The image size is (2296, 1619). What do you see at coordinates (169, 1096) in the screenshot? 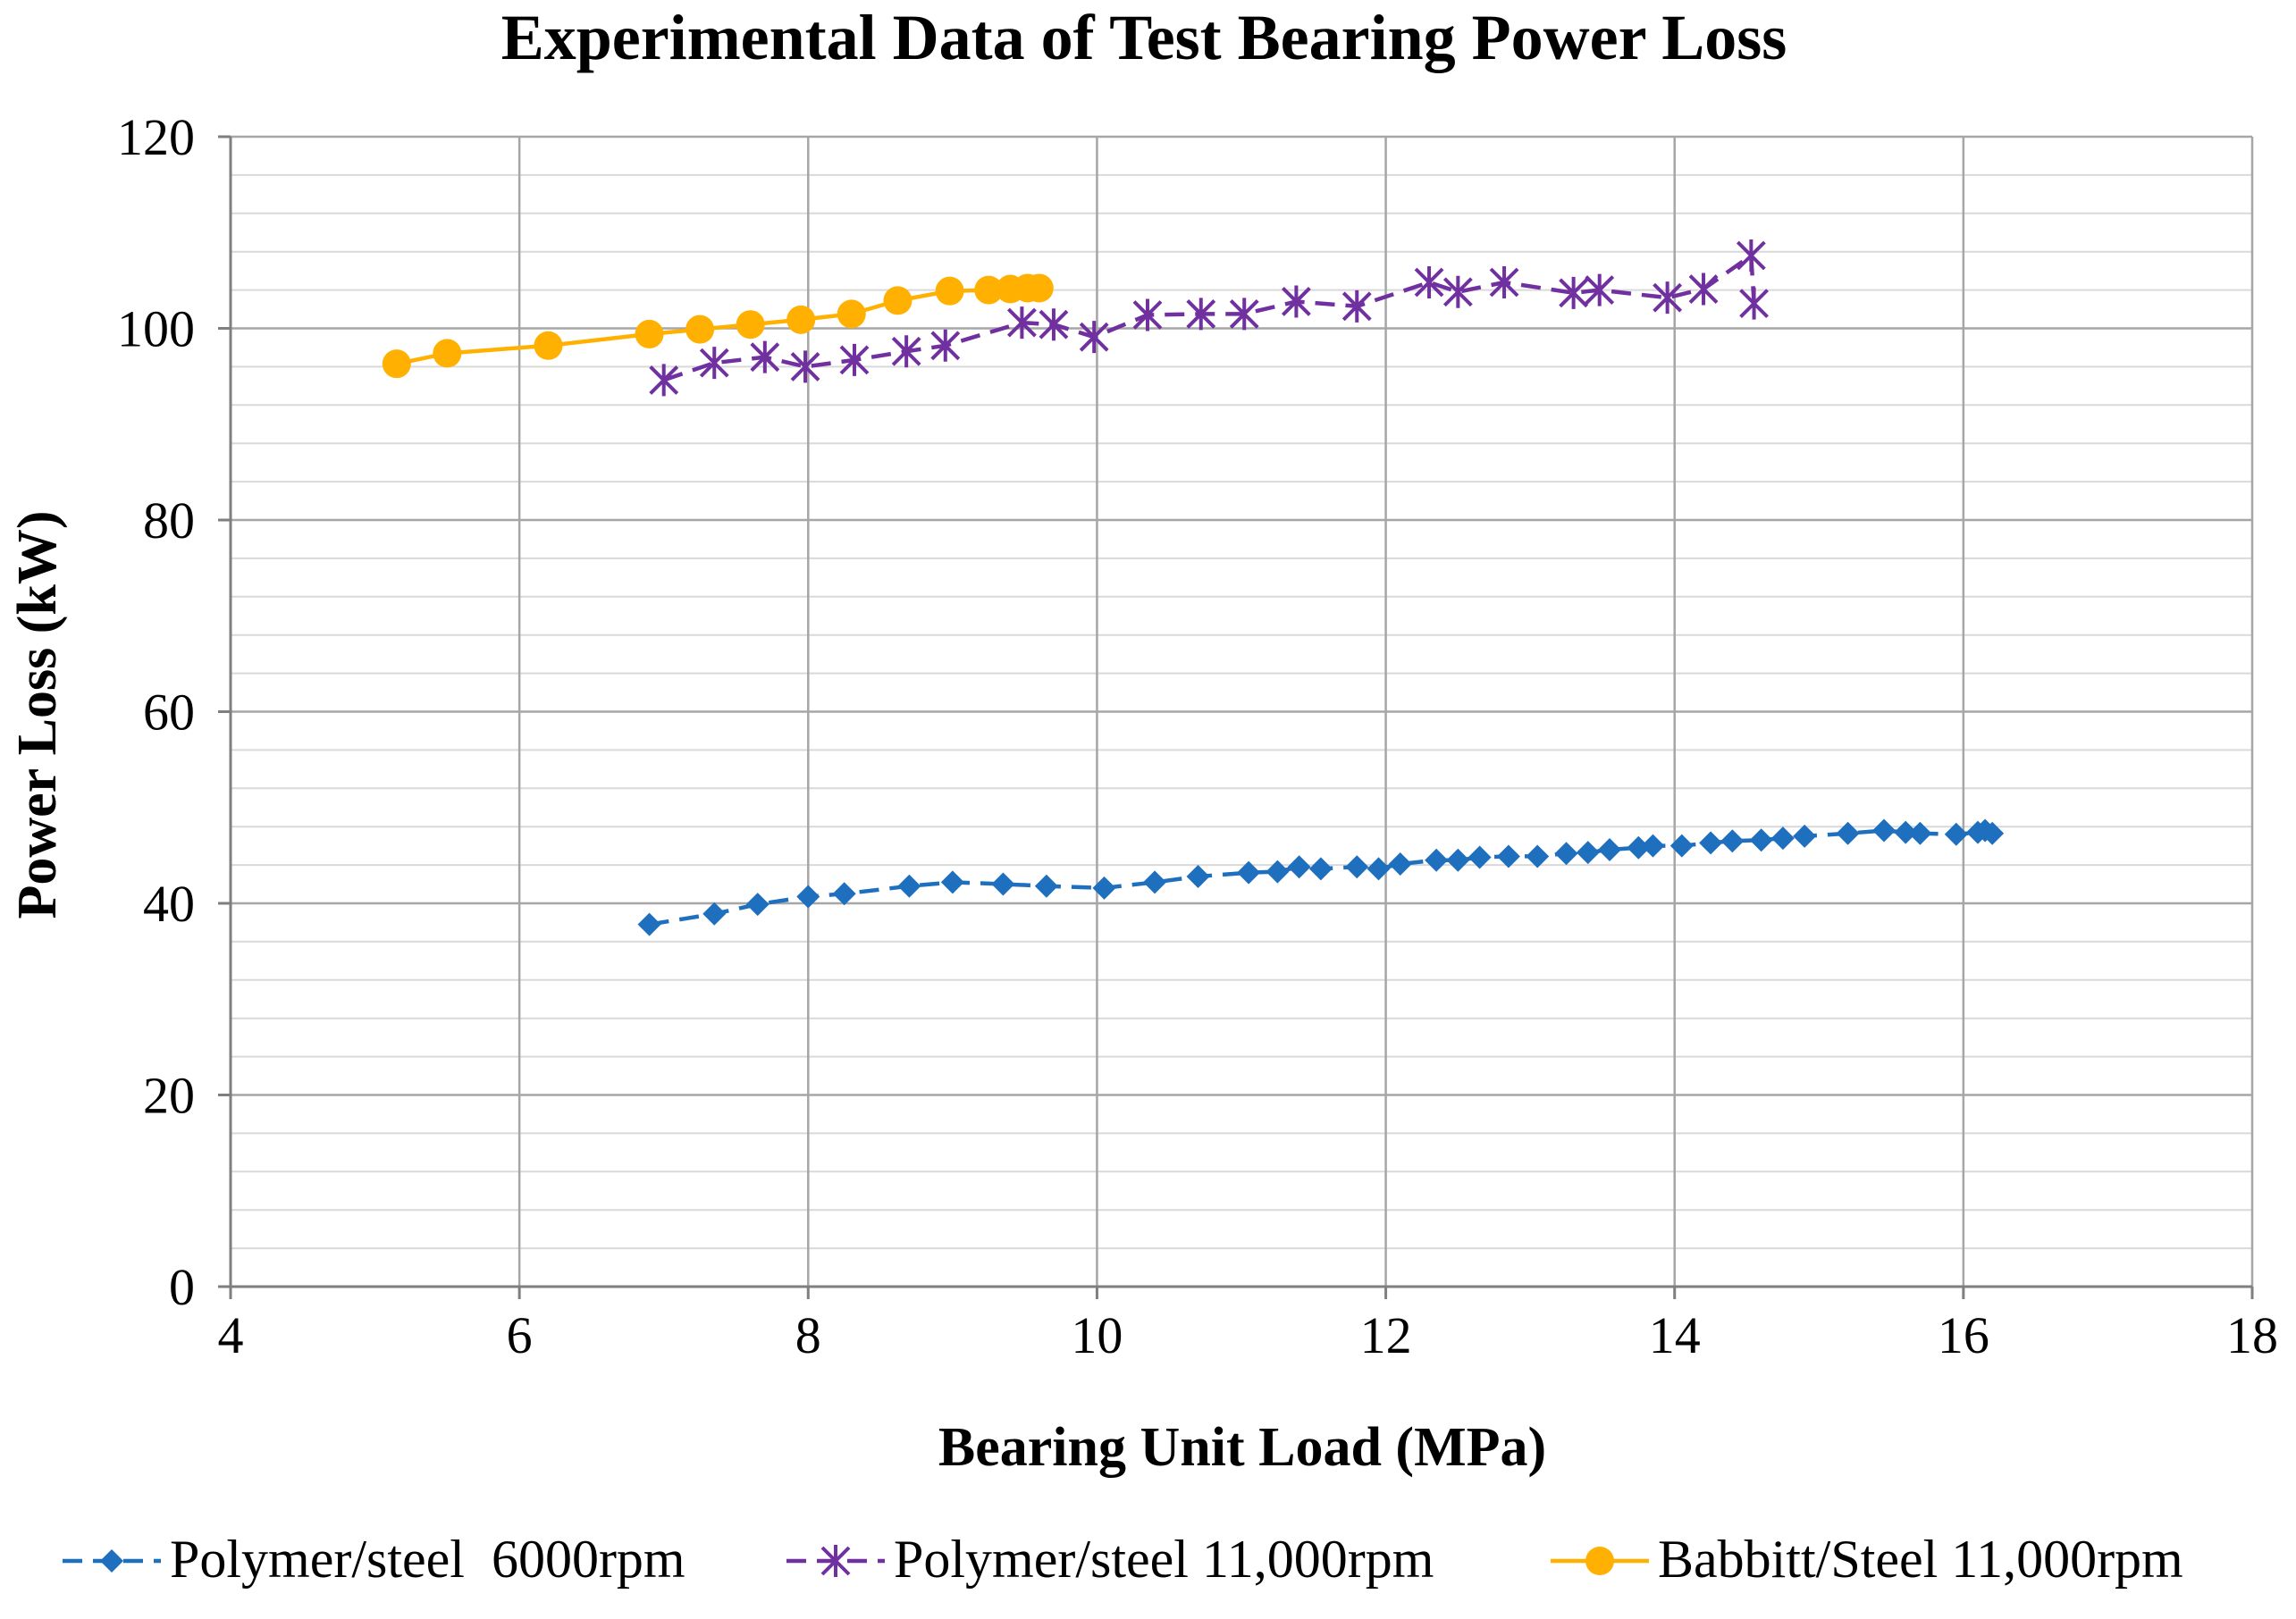
I see `y-tick-label: 20` at bounding box center [169, 1096].